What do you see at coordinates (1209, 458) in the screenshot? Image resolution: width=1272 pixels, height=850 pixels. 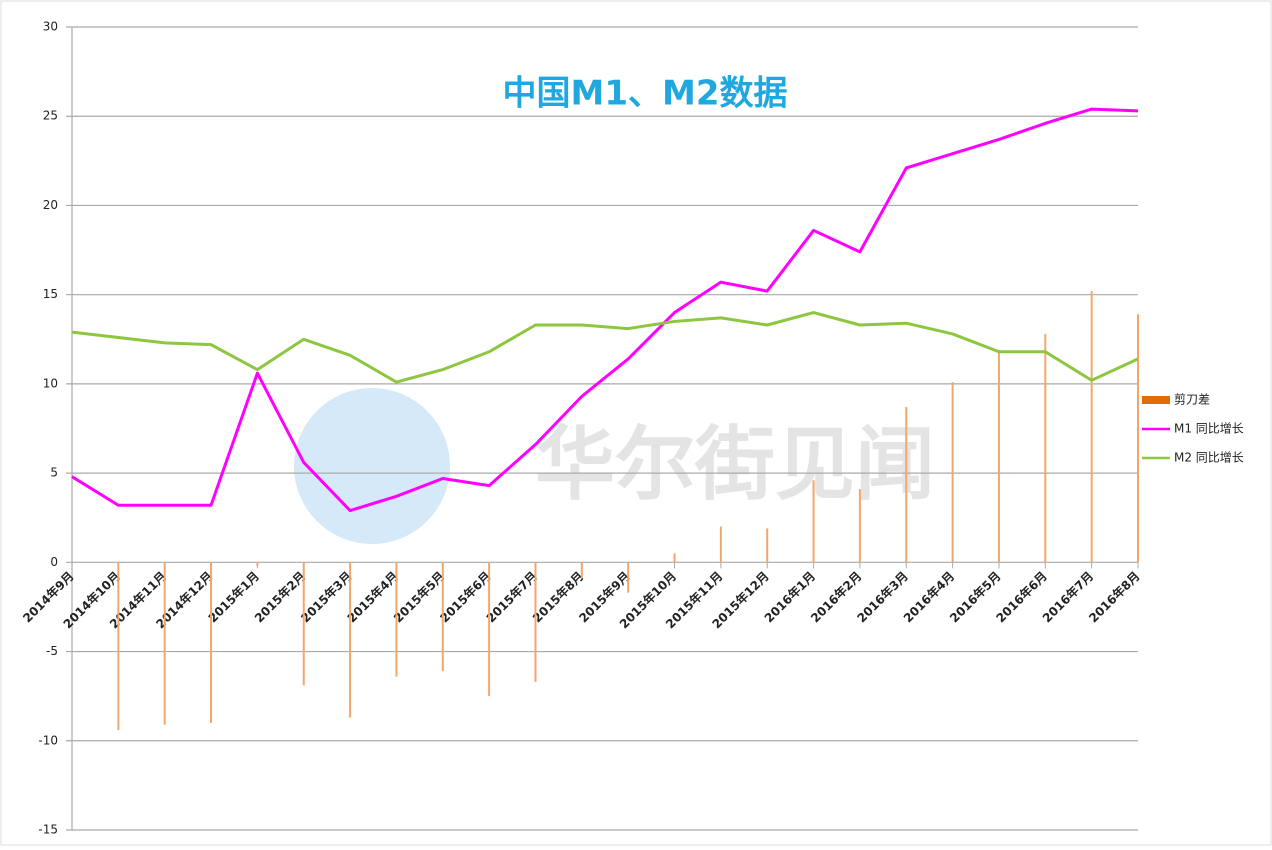 I see `legend-label: M2 同比增长` at bounding box center [1209, 458].